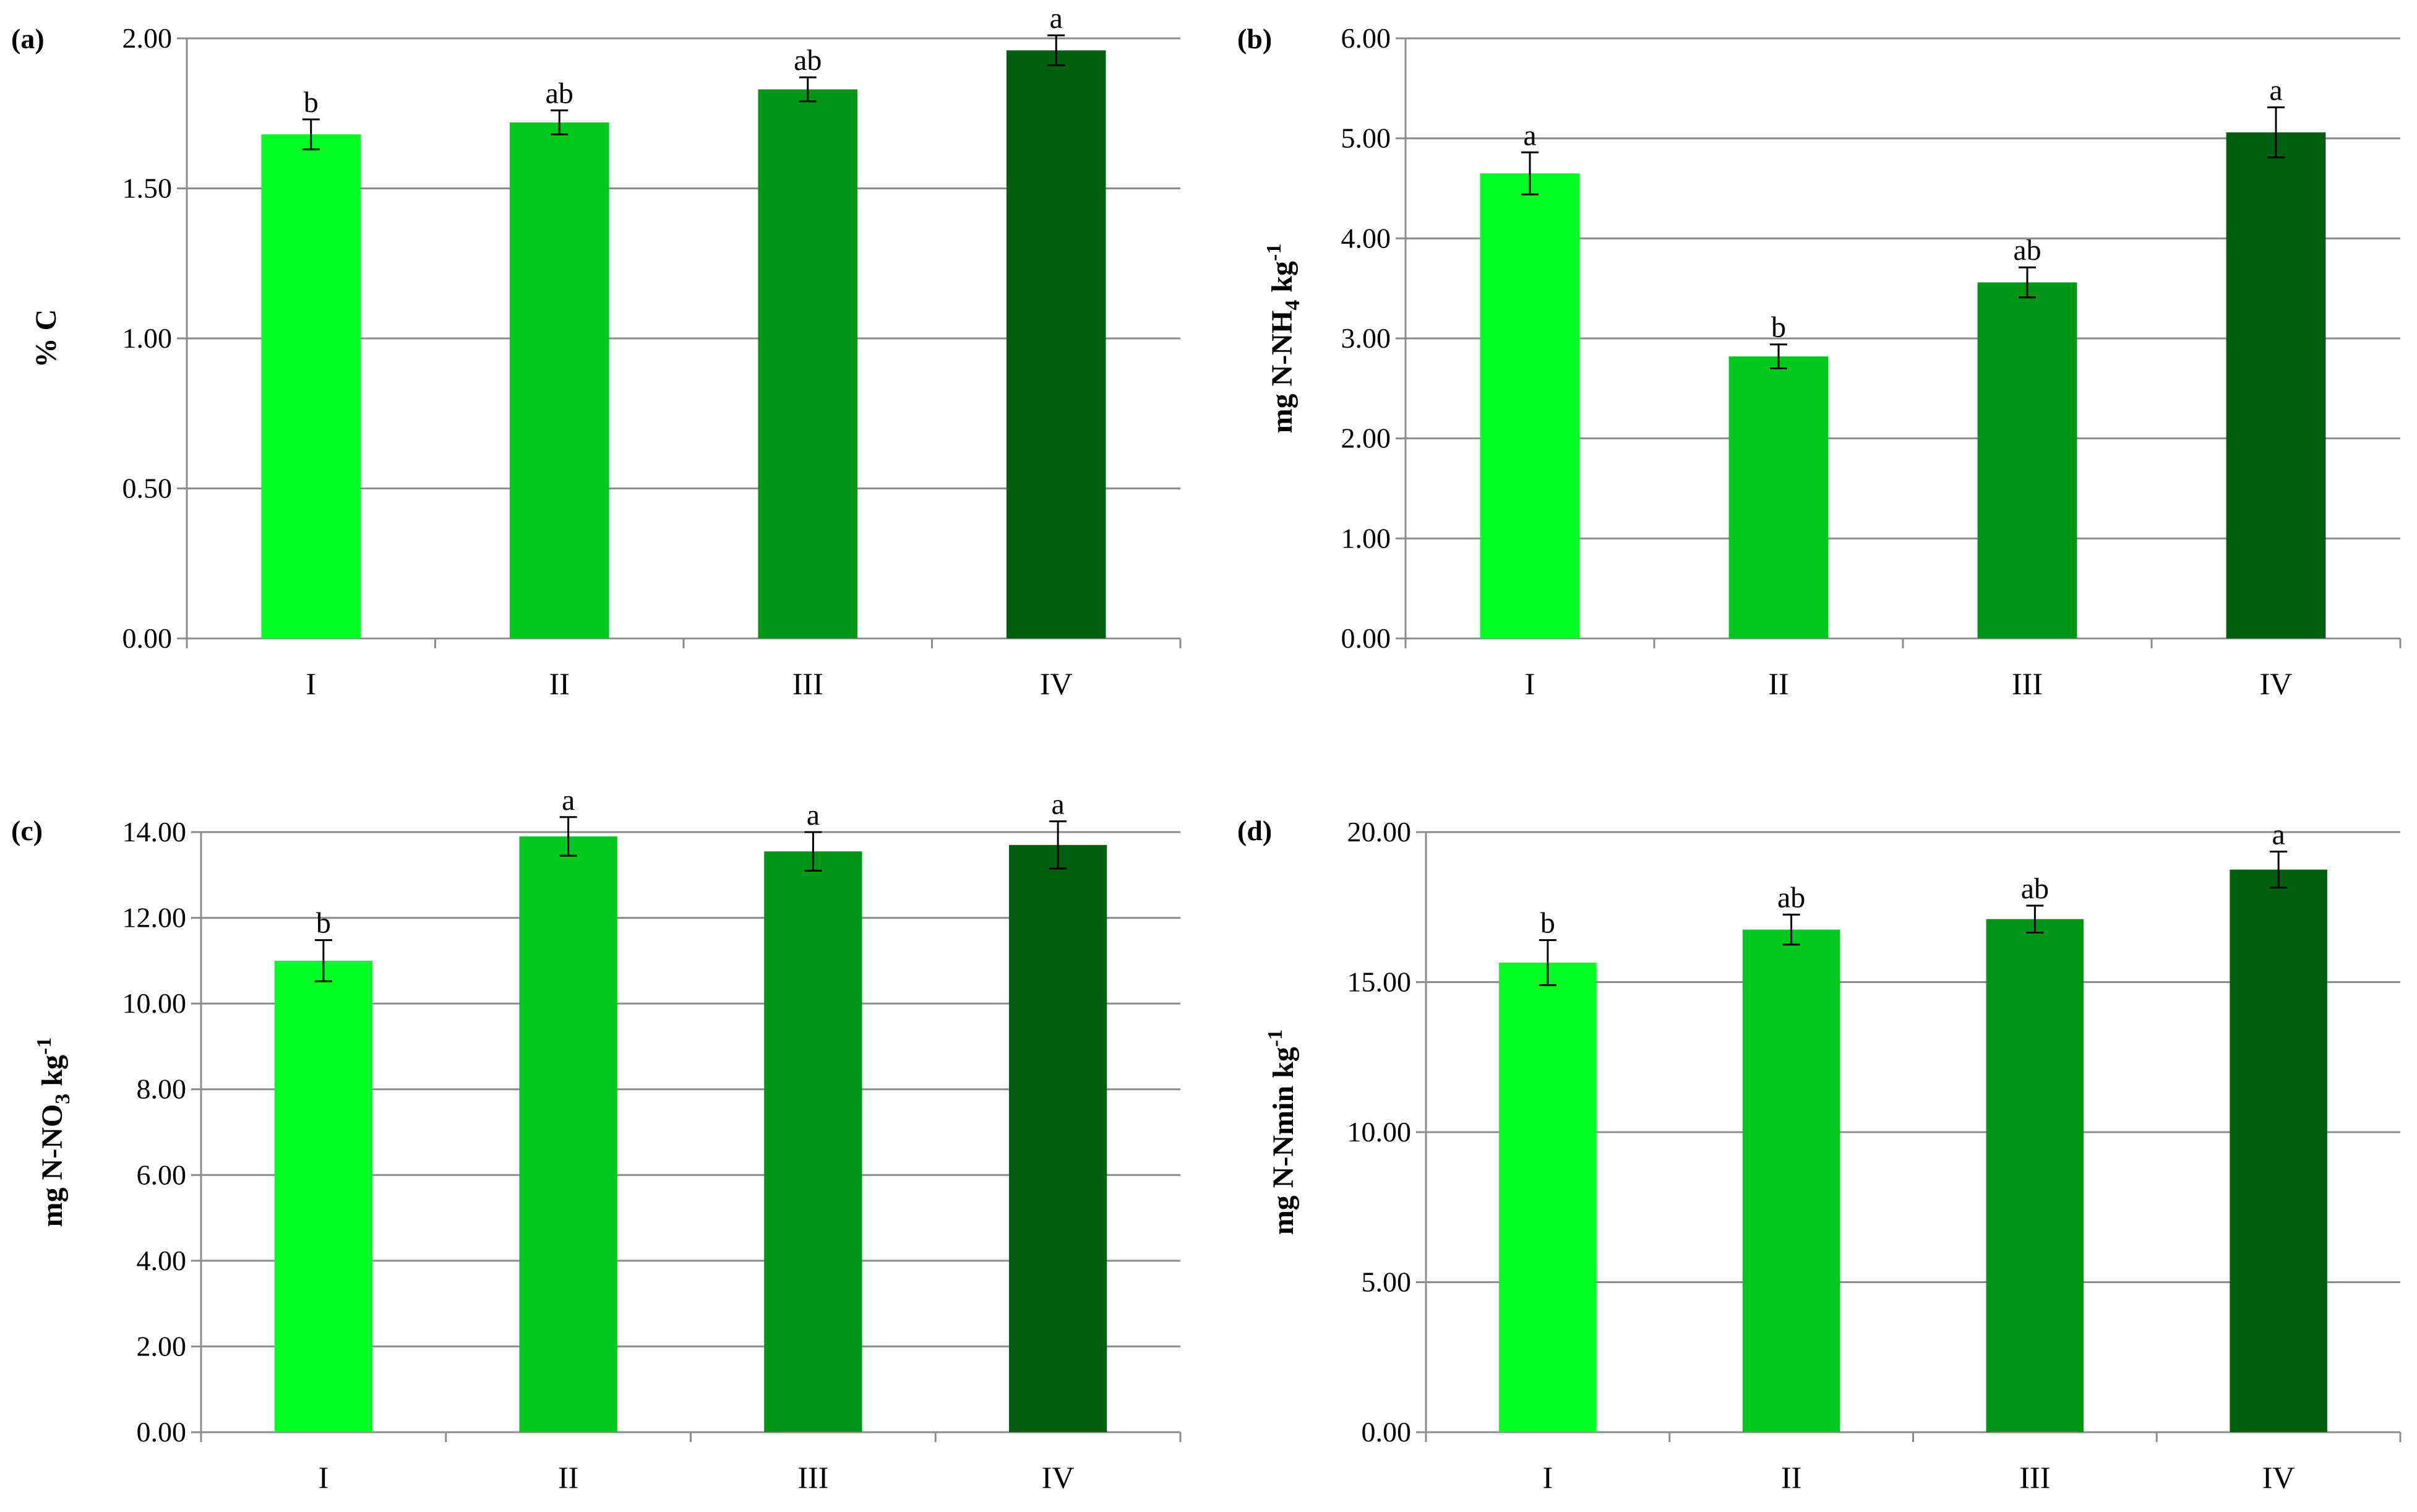 This screenshot has height=1512, width=2417. I want to click on y-tick-label: 3.00, so click(1366, 338).